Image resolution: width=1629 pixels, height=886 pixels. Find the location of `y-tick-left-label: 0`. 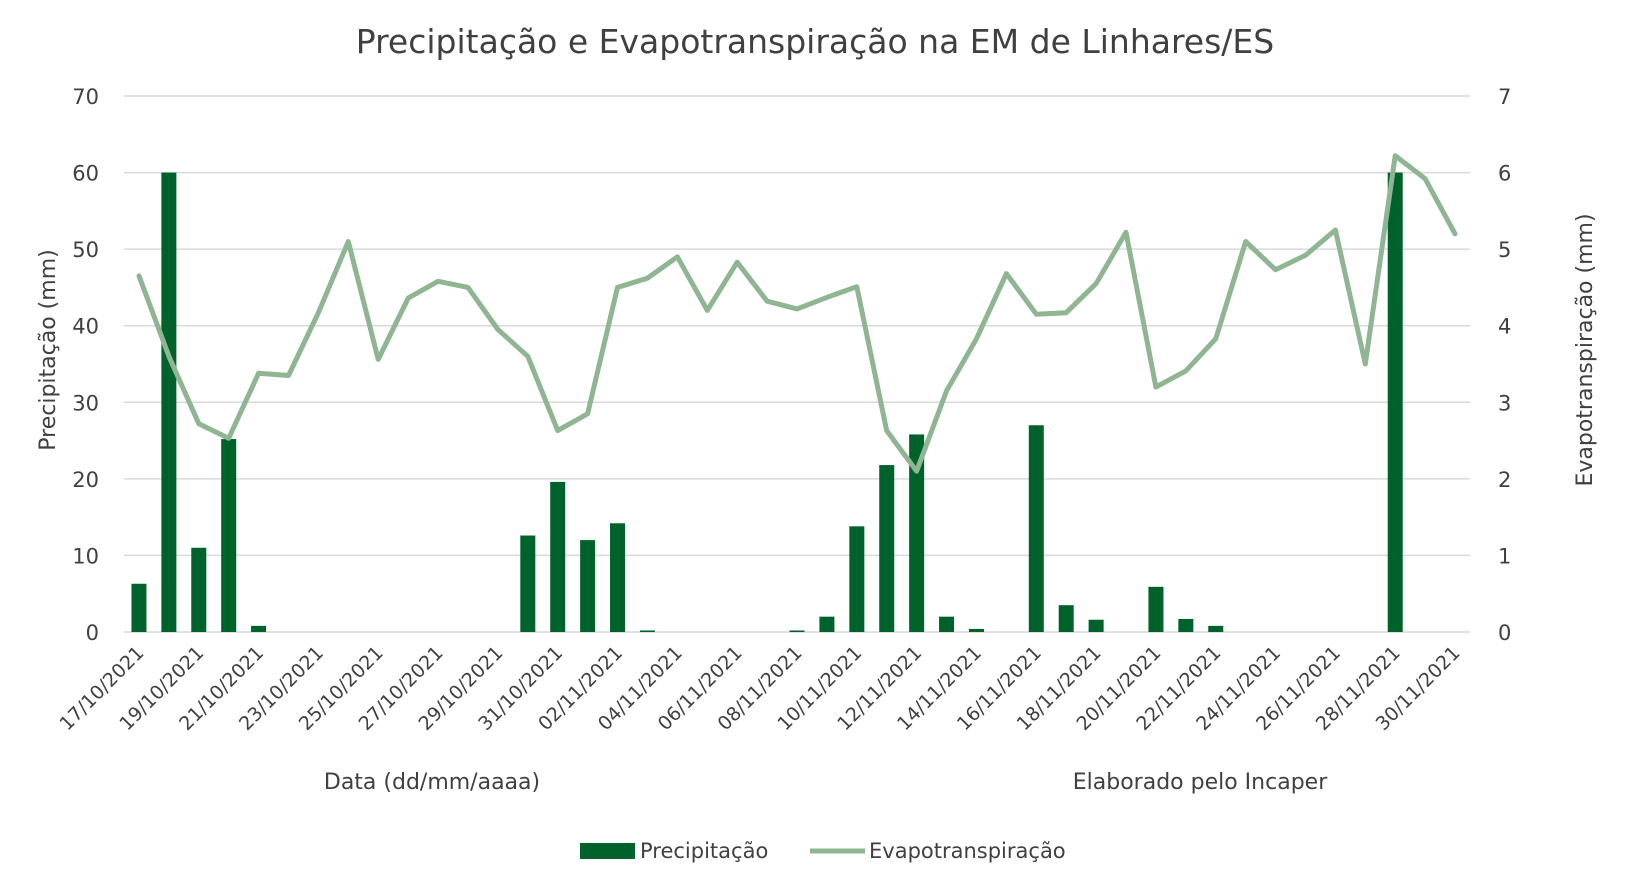

y-tick-left-label: 0 is located at coordinates (92, 633).